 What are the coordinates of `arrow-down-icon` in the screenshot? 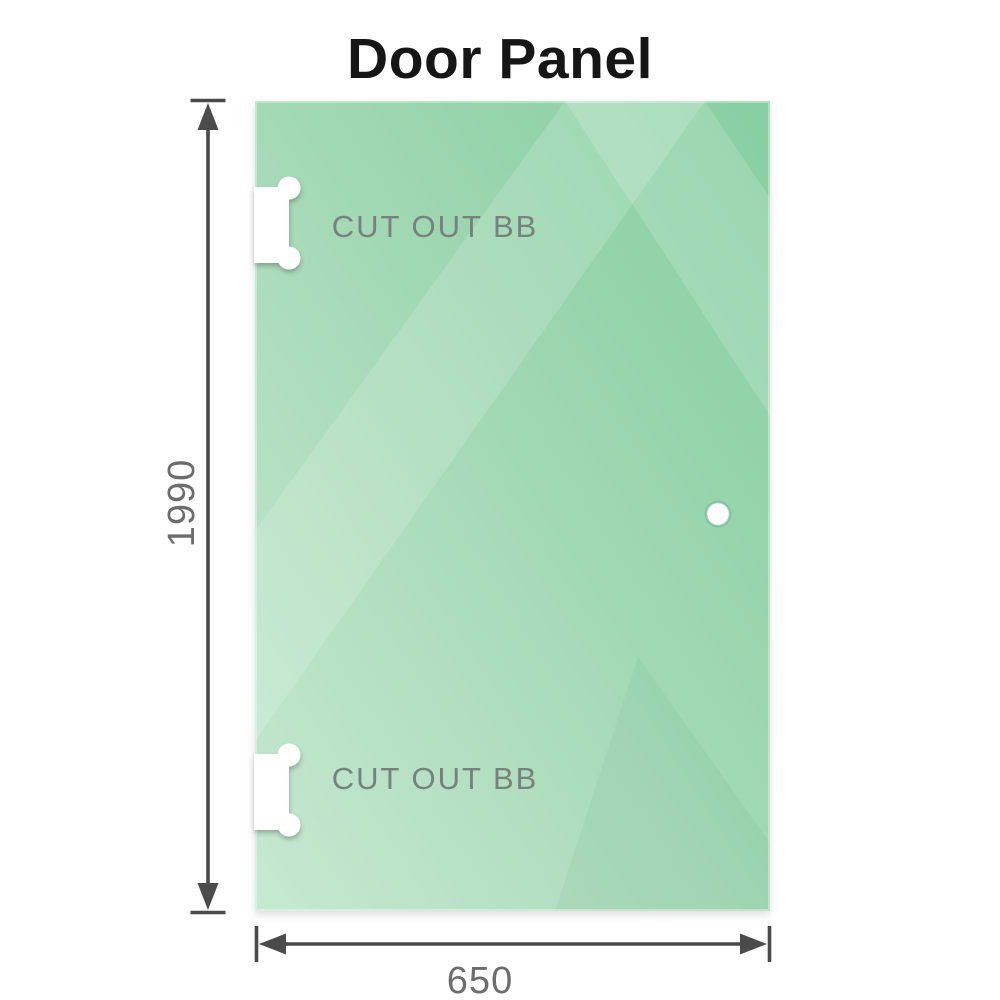 It's located at (208, 896).